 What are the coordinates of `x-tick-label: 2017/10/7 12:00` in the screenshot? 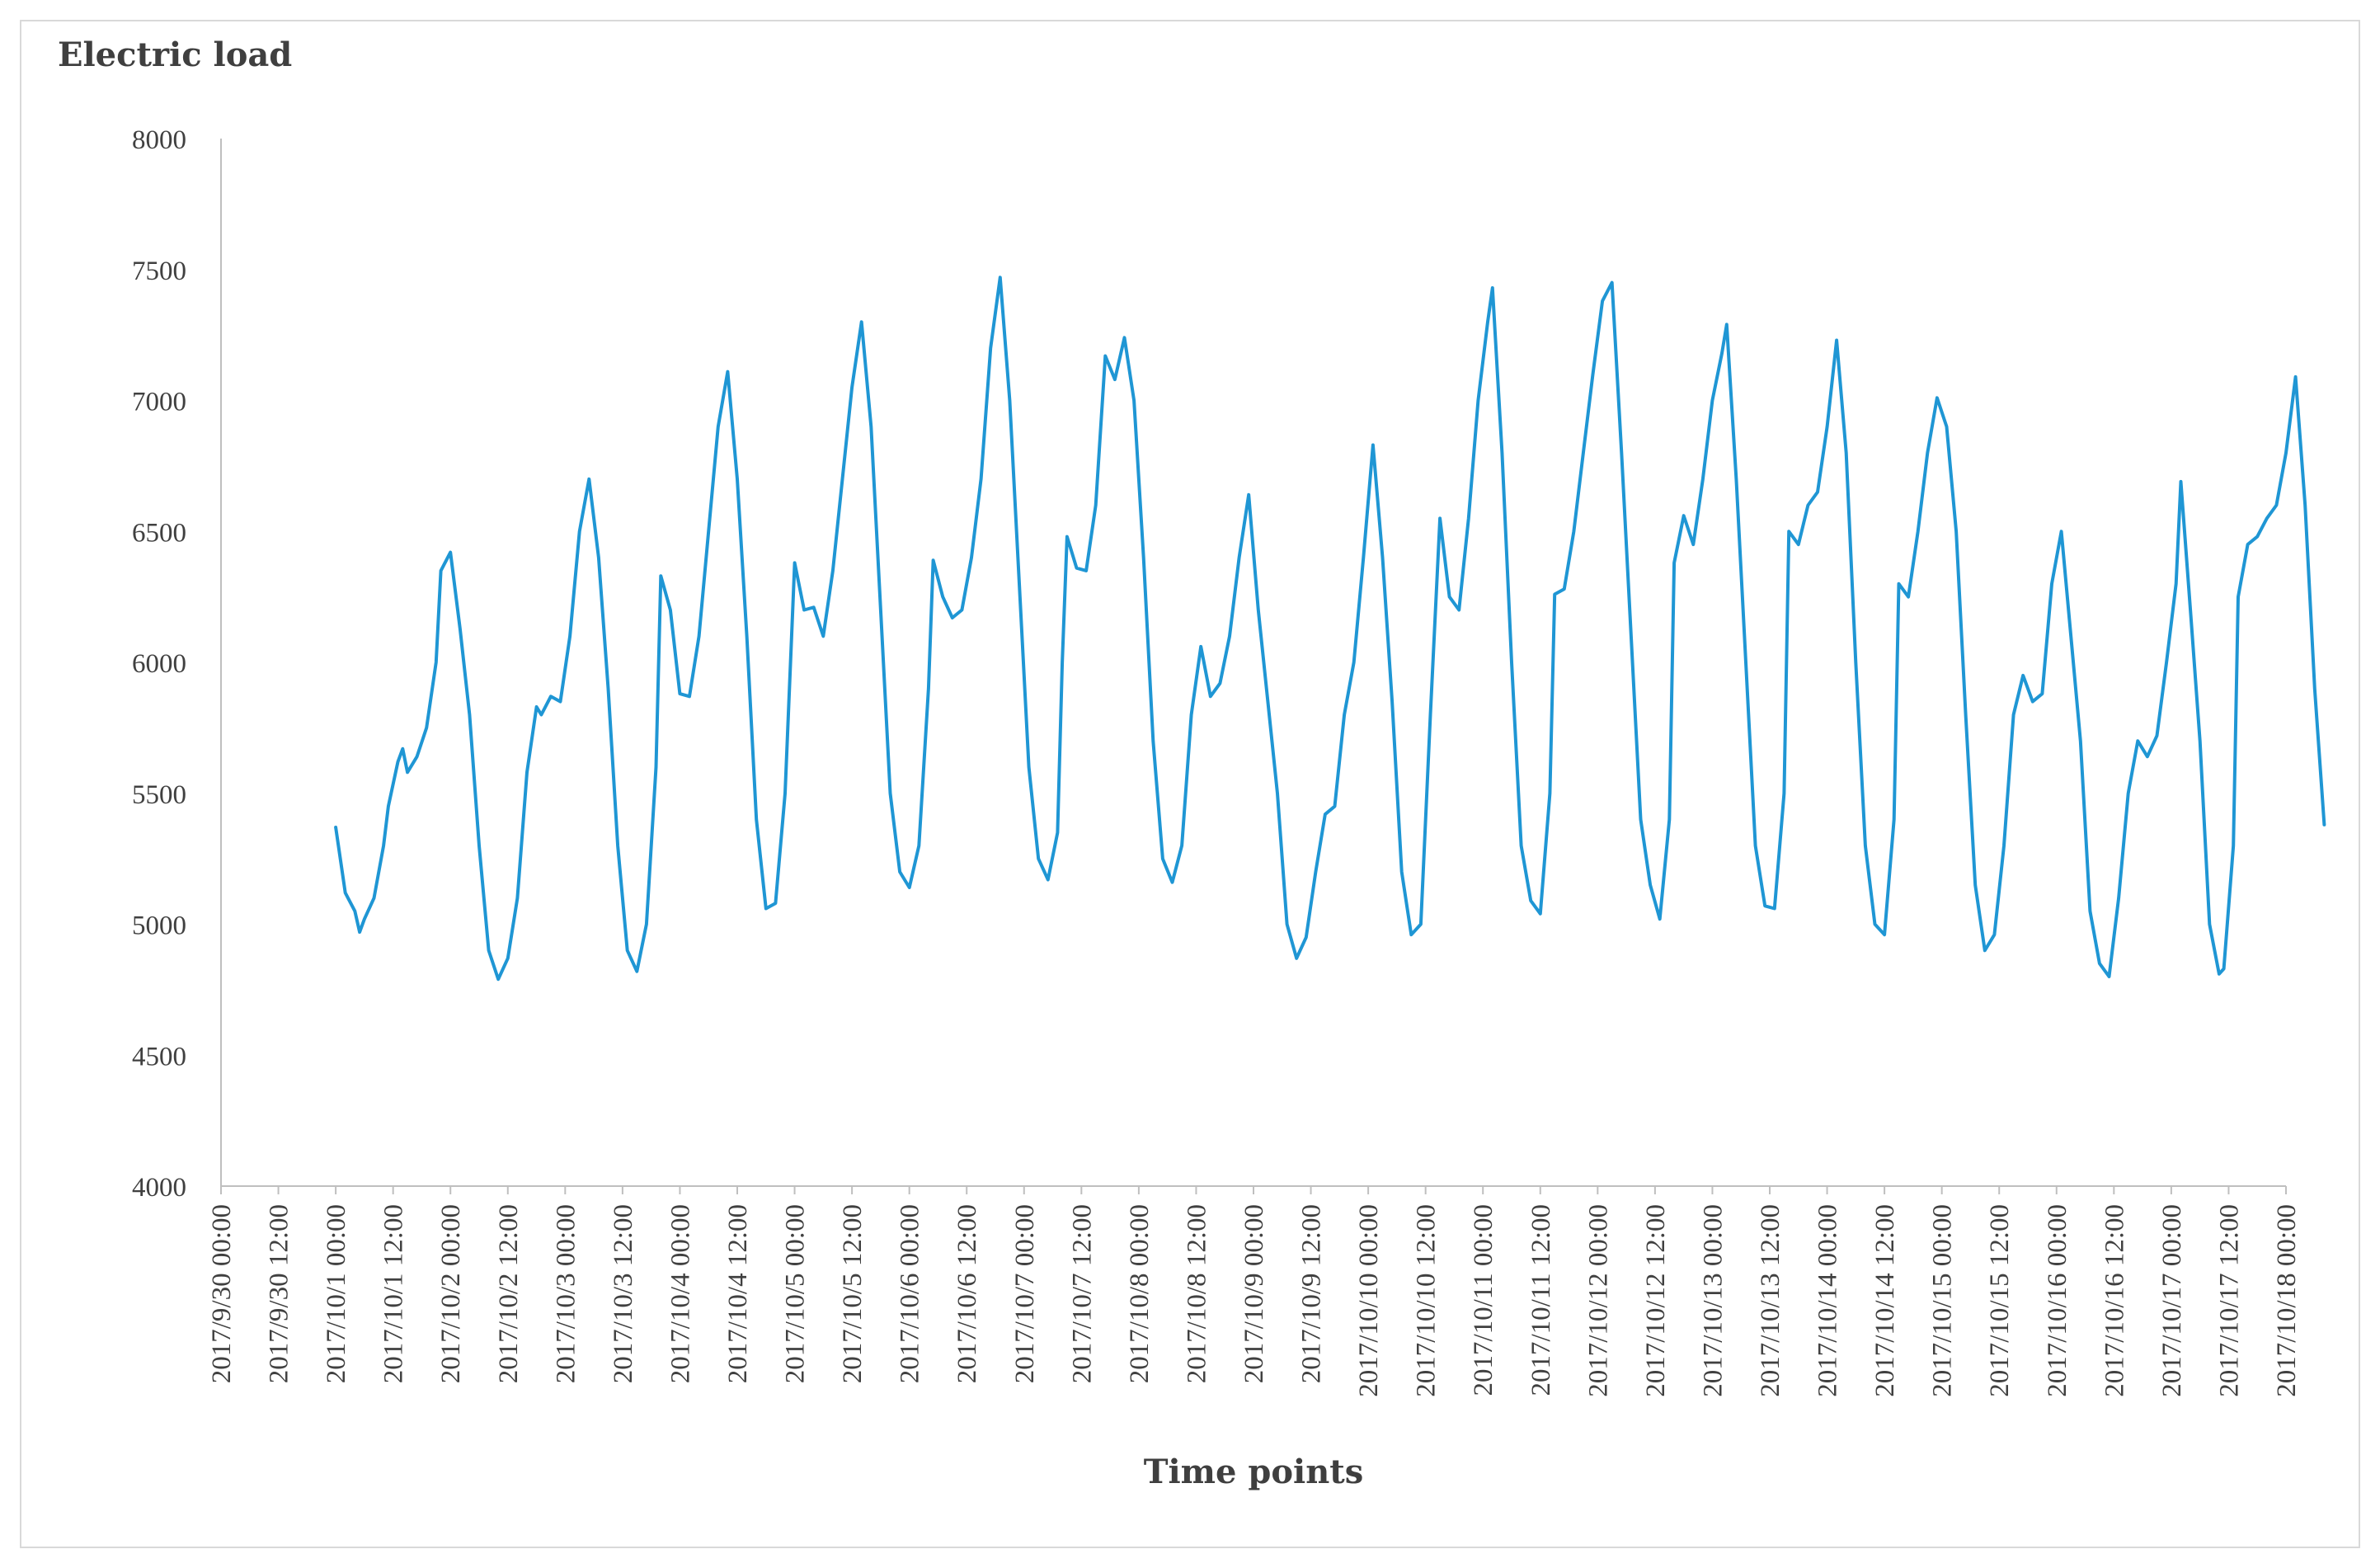 It's located at (1082, 1293).